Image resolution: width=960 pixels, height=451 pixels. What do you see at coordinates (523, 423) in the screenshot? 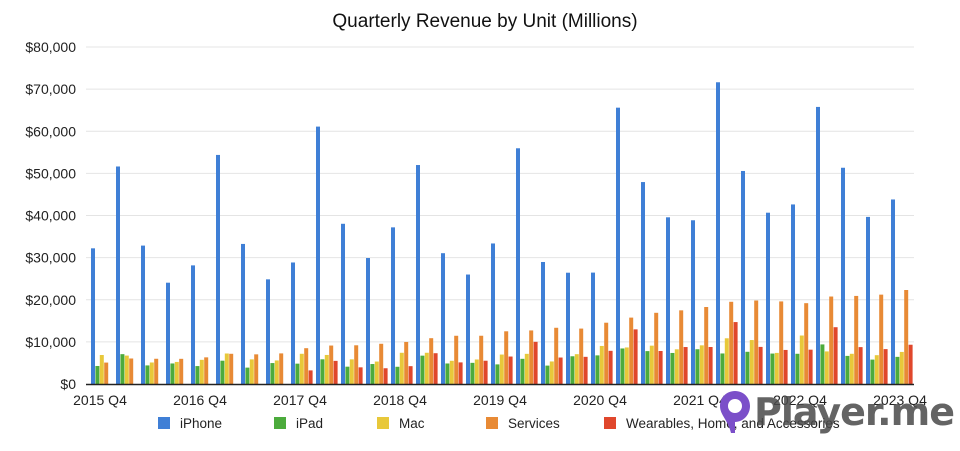
I see `legend-item: Services` at bounding box center [523, 423].